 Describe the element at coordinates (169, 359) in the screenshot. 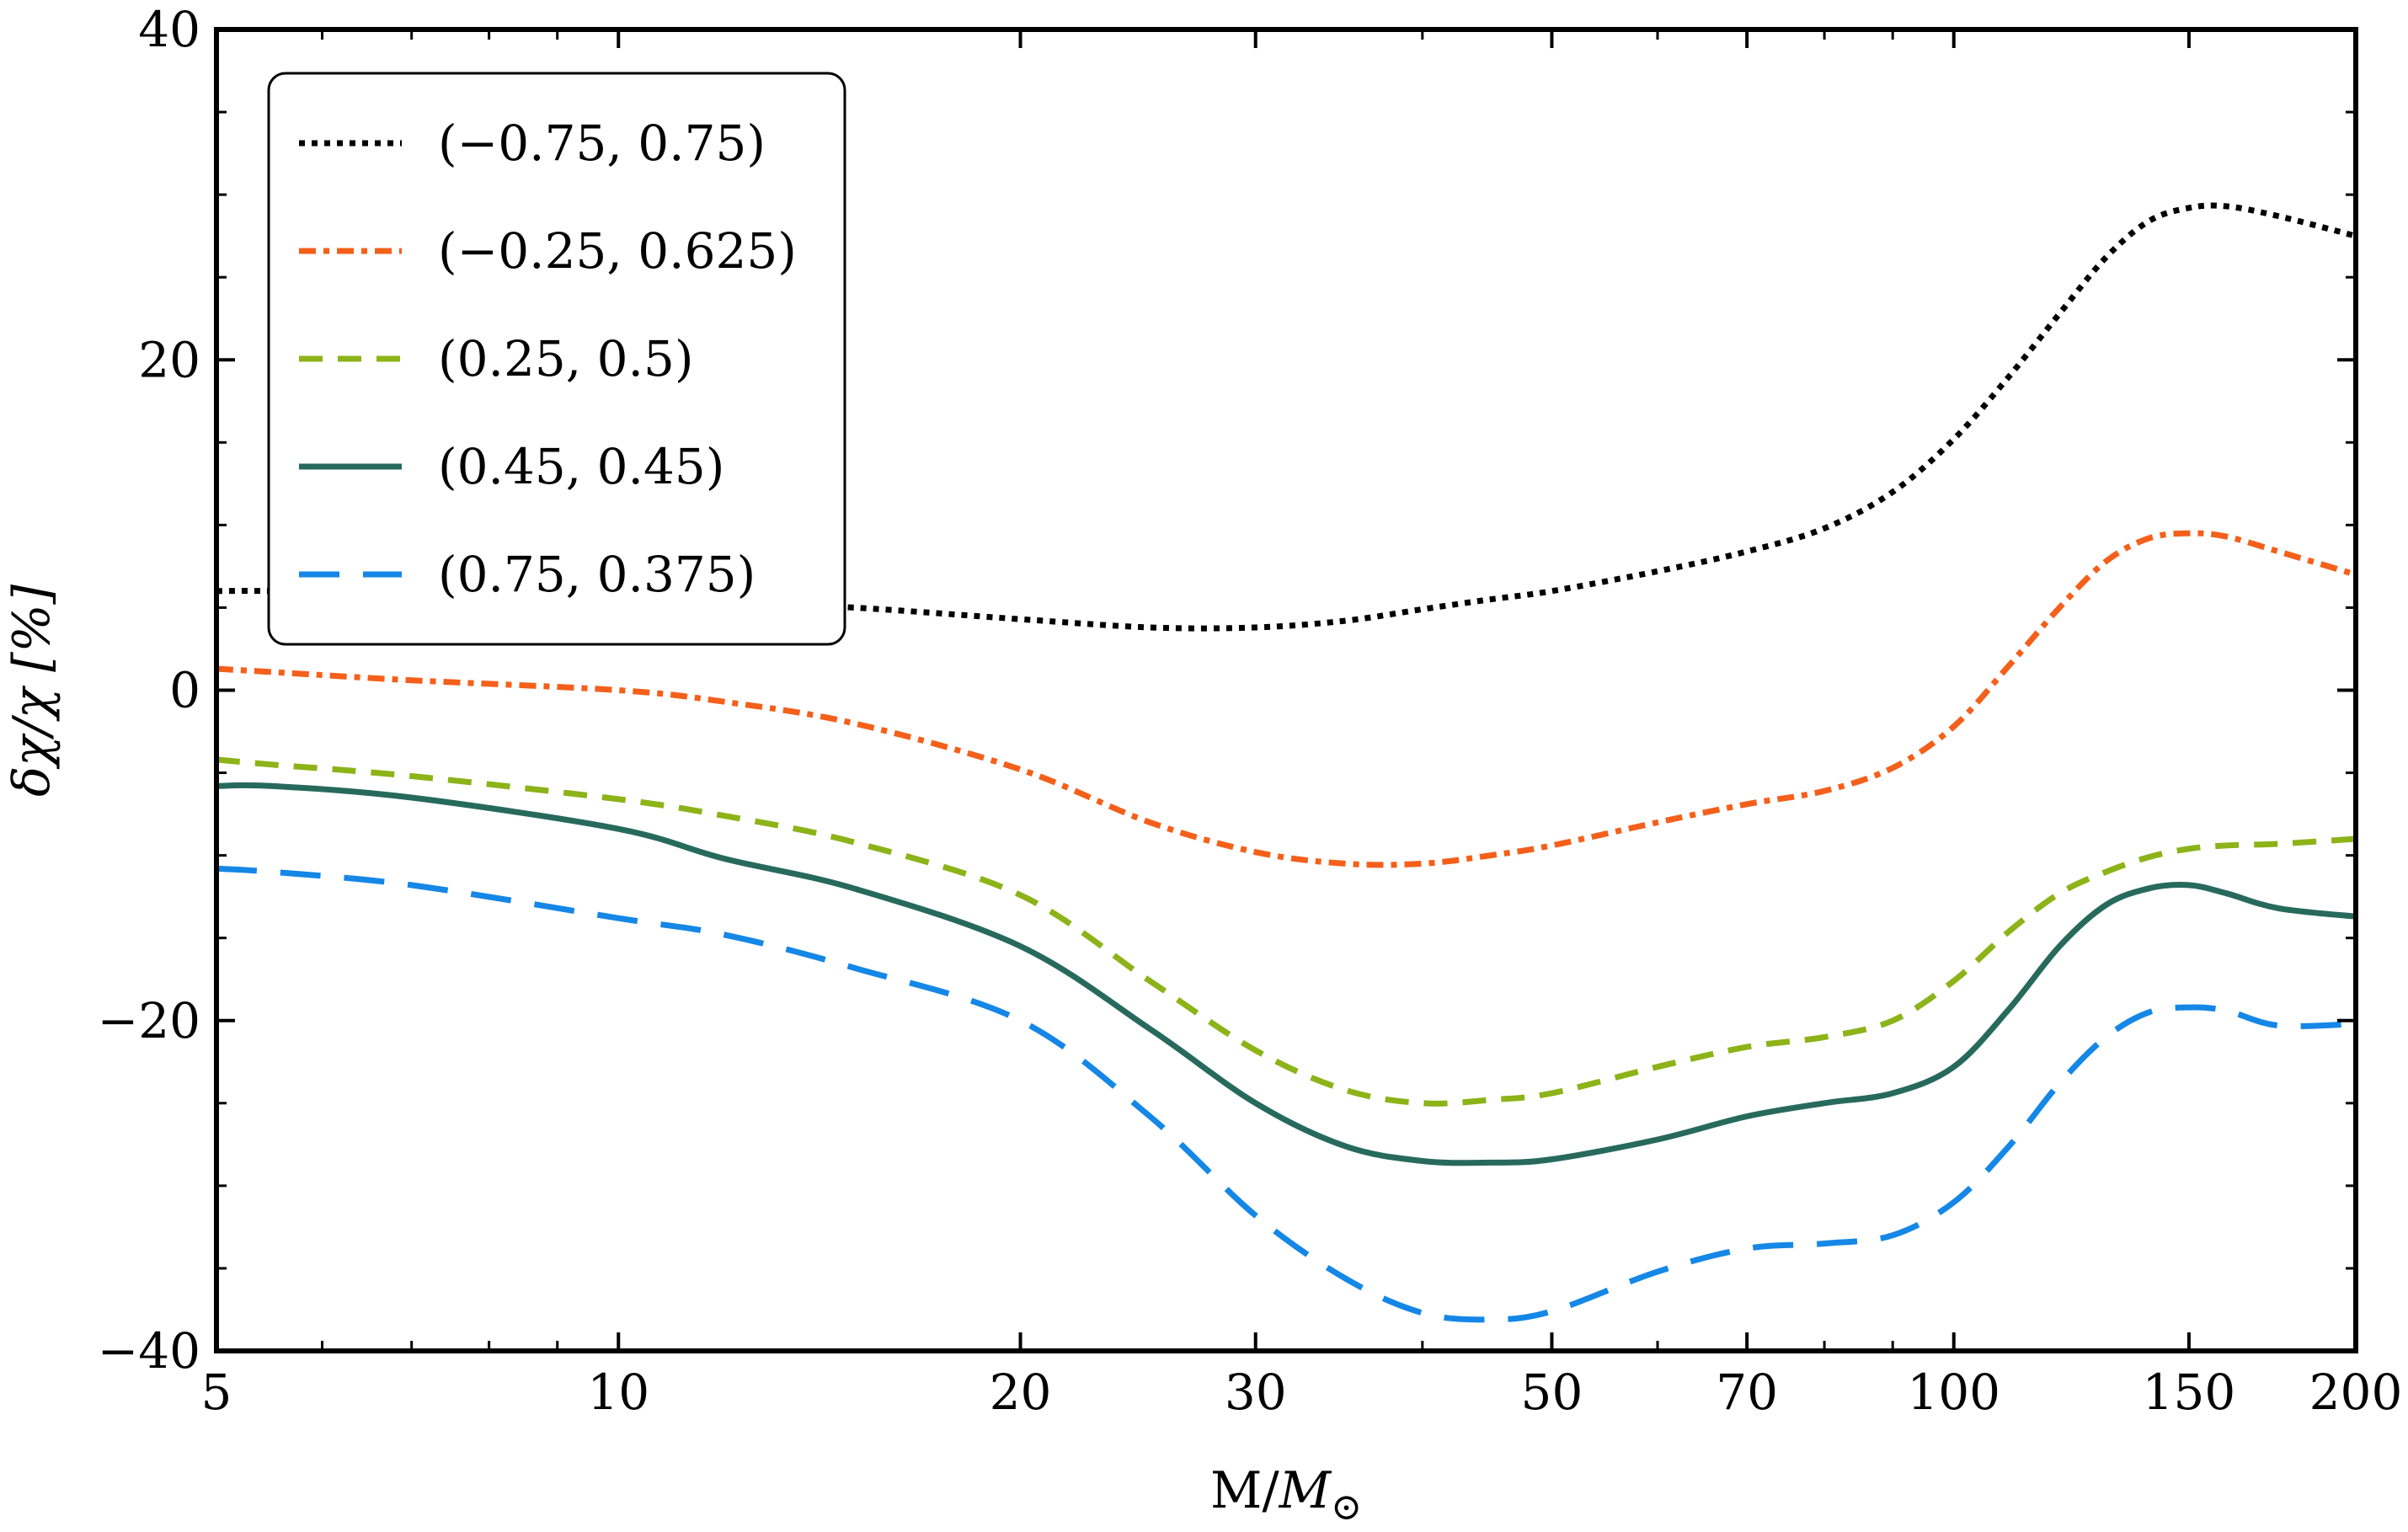

I see `y-tick-label: 20` at that location.